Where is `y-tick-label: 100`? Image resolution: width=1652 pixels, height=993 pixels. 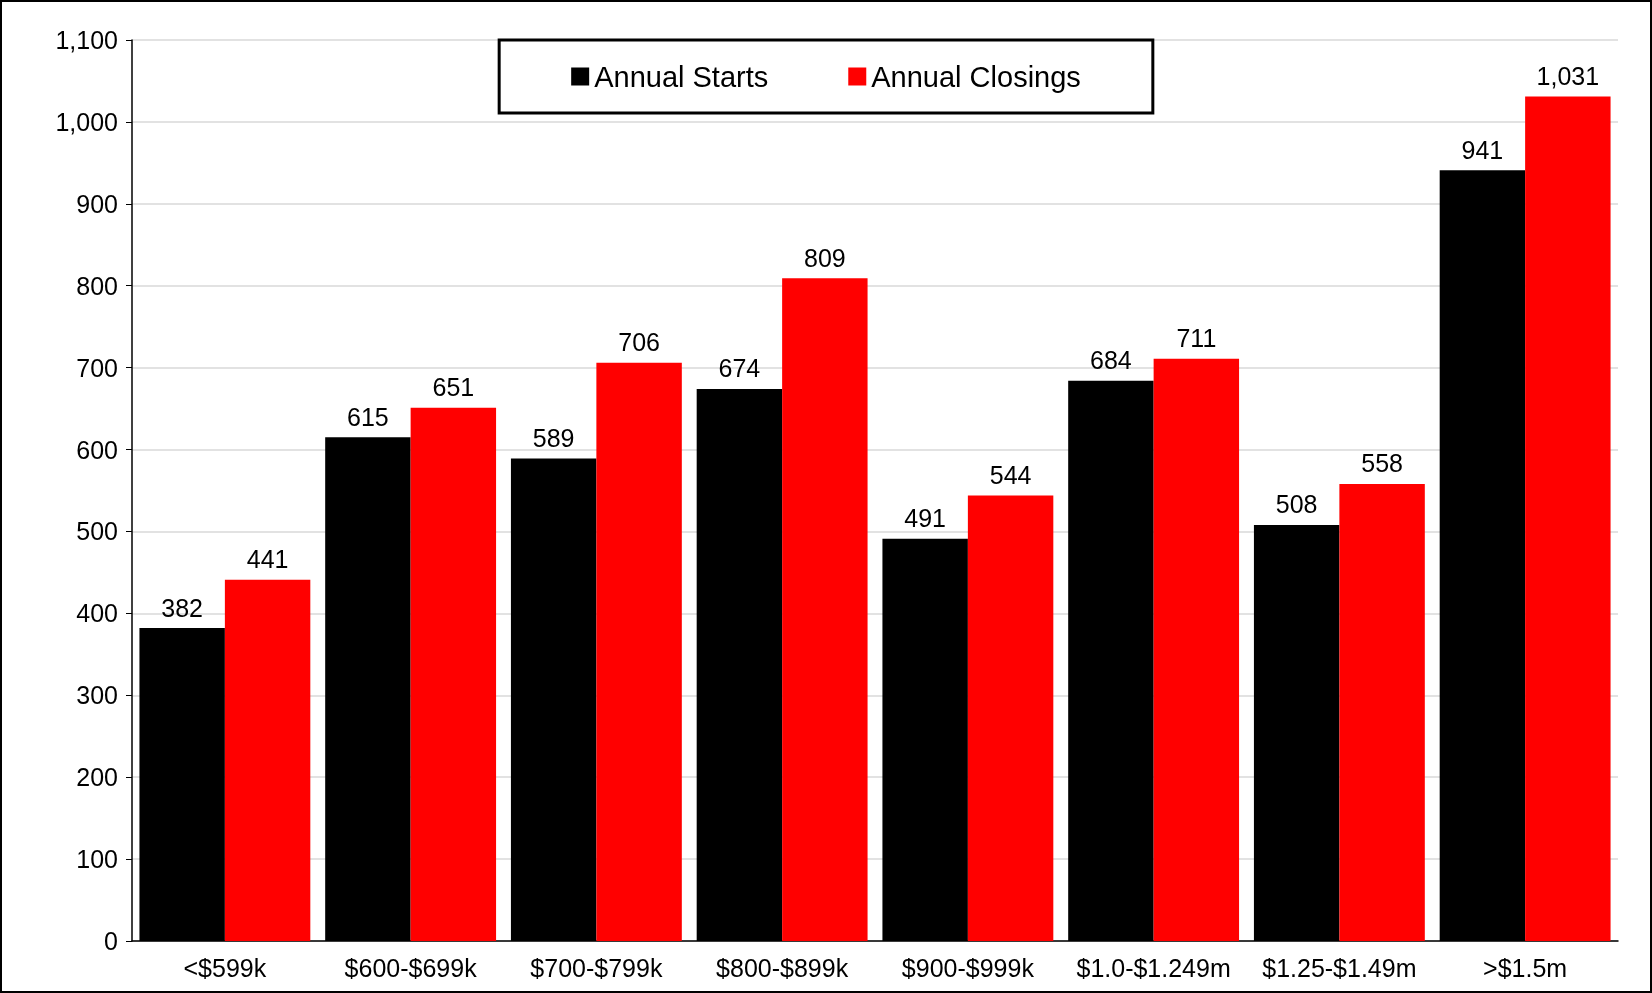 y-tick-label: 100 is located at coordinates (97, 859).